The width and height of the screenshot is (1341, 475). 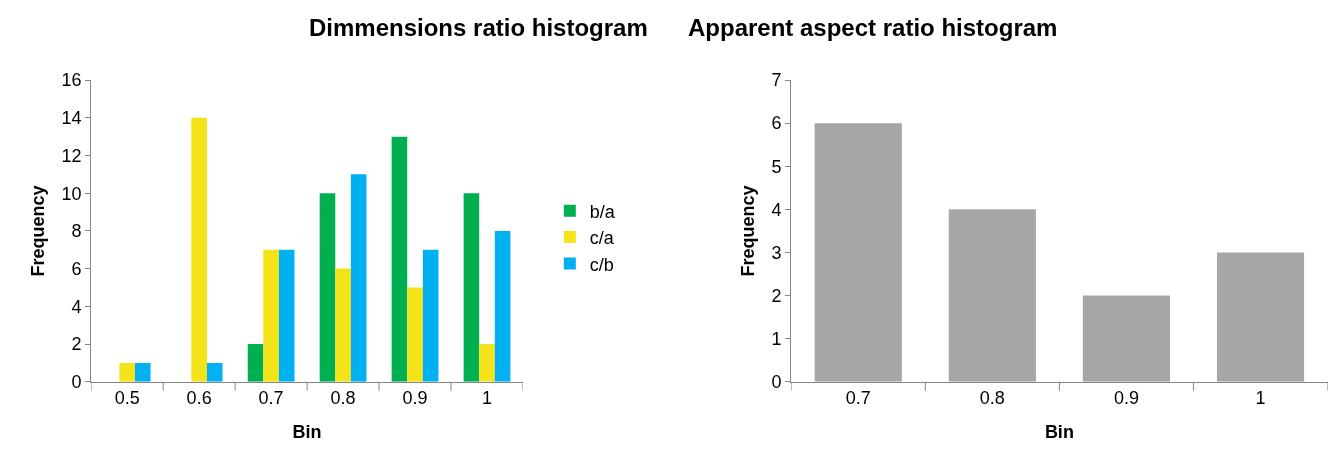 I want to click on y-tick-label: 5, so click(x=776, y=166).